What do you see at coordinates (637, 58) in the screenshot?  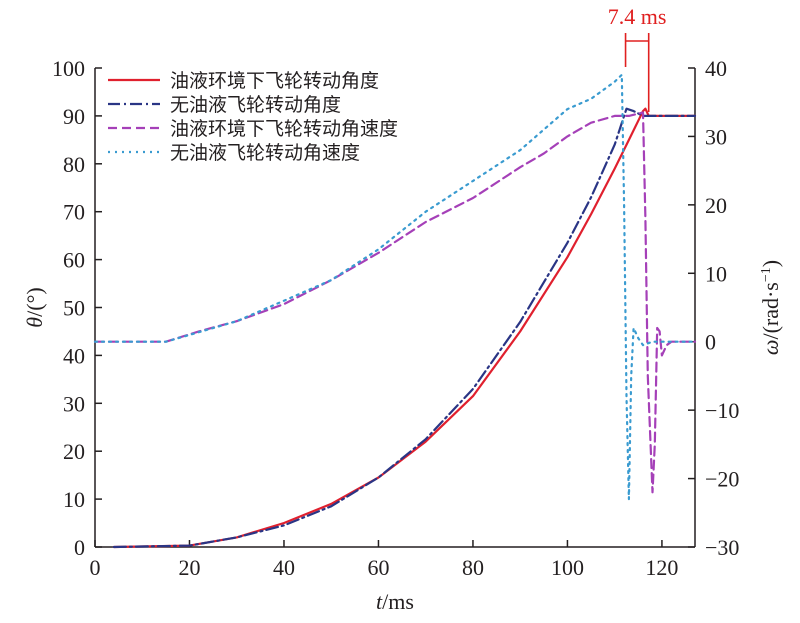 I see `annotation-layer: 7.4 ms` at bounding box center [637, 58].